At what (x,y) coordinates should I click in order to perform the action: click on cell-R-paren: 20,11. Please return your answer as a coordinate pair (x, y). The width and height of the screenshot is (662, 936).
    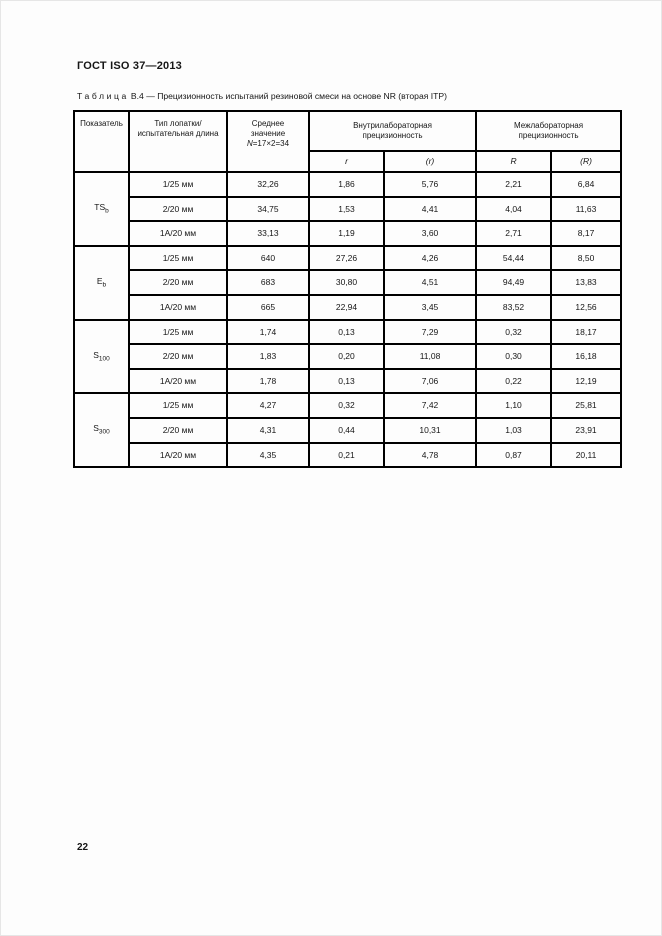
    Looking at the image, I should click on (586, 455).